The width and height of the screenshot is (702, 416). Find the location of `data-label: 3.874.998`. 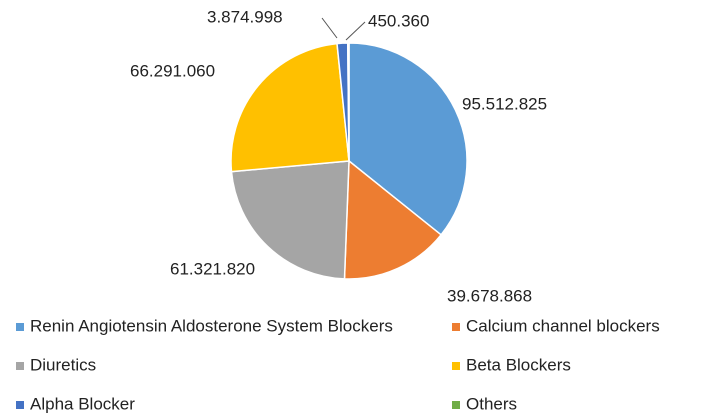

data-label: 3.874.998 is located at coordinates (245, 16).